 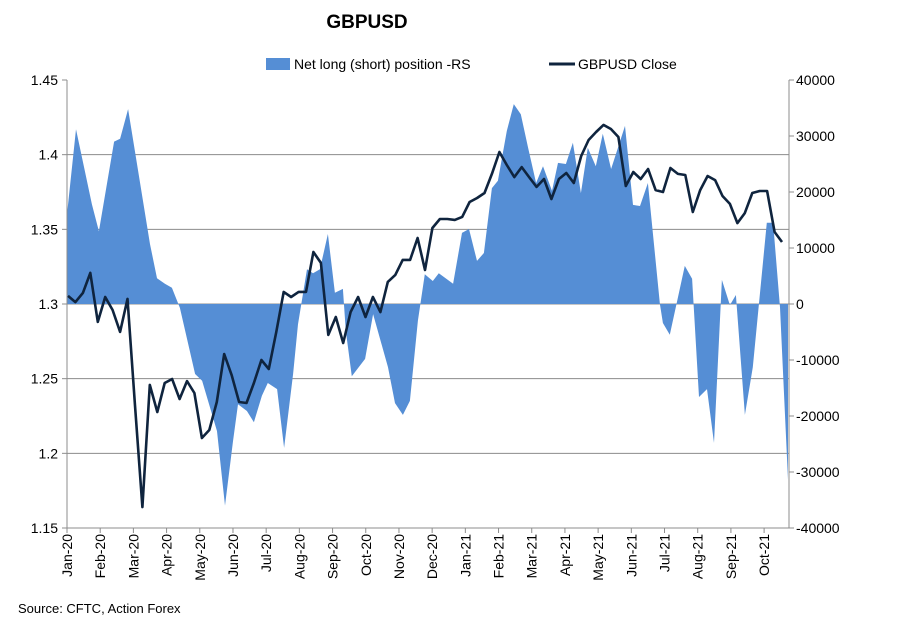 I want to click on left-tick-label: 1.3, so click(x=49, y=304).